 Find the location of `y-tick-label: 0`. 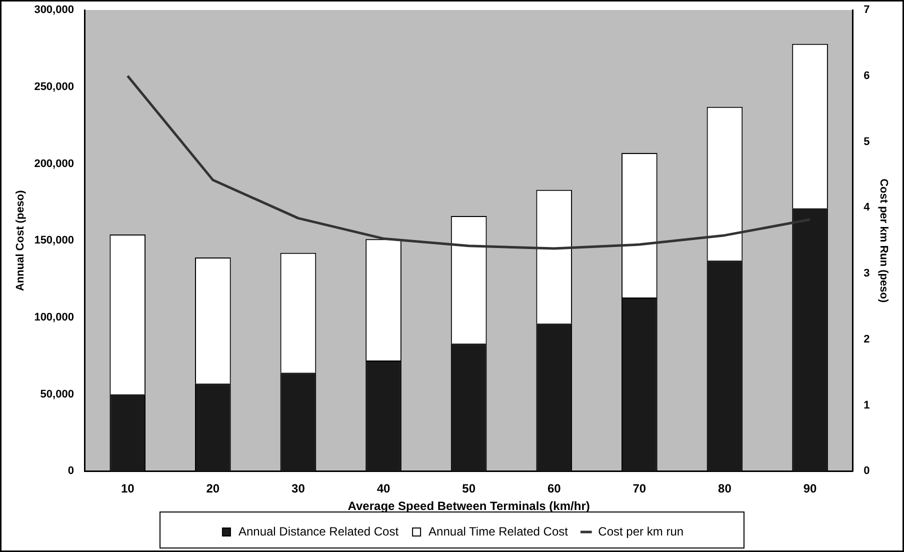

y-tick-label: 0 is located at coordinates (71, 471).